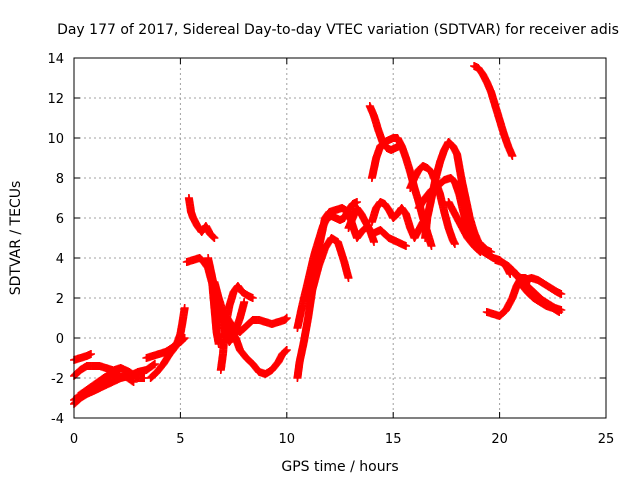 The image size is (640, 480). I want to click on y-tick-label: 2, so click(60, 299).